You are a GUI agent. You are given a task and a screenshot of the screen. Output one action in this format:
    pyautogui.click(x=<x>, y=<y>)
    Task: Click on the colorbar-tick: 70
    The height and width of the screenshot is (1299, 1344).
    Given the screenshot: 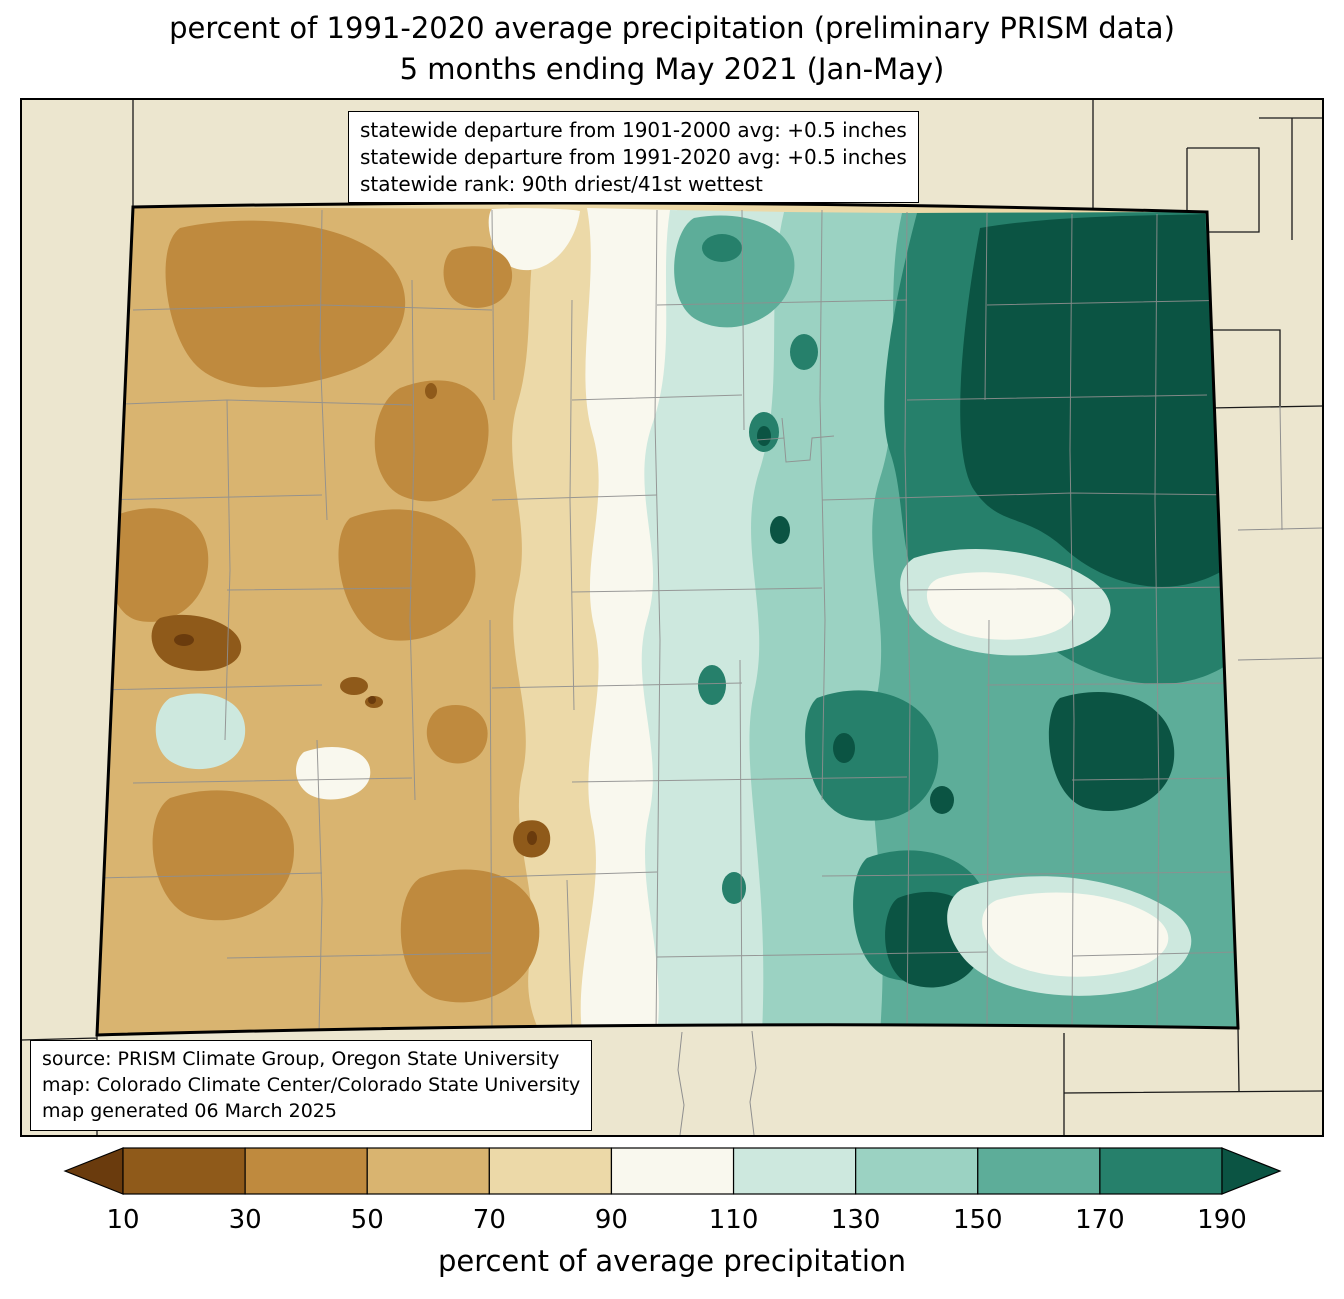 What is the action you would take?
    pyautogui.click(x=489, y=1220)
    